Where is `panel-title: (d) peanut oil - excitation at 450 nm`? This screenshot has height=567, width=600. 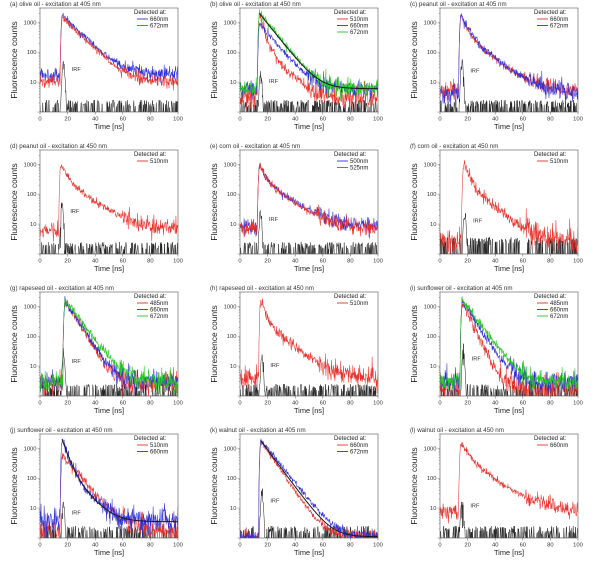 panel-title: (d) peanut oil - excitation at 450 nm is located at coordinates (58, 146).